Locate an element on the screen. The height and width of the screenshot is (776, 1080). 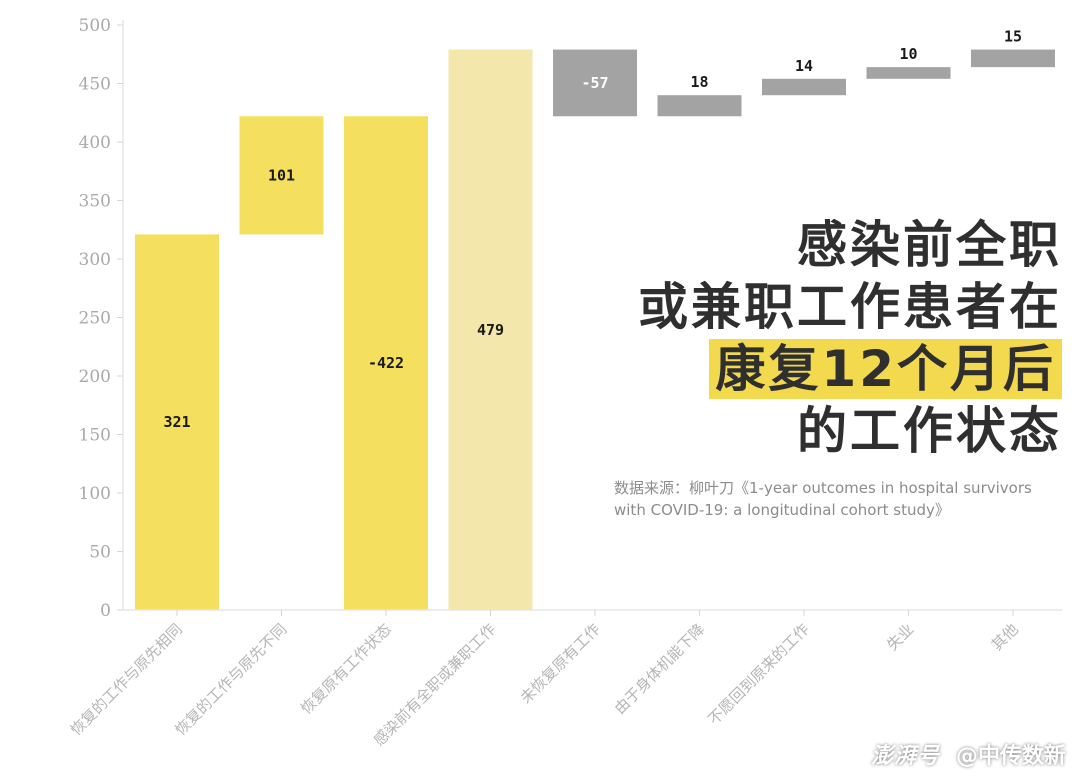
chart-title: 感染前全职 或兼职工作患者在 康复12个月后 的工作状态 is located at coordinates (850, 338).